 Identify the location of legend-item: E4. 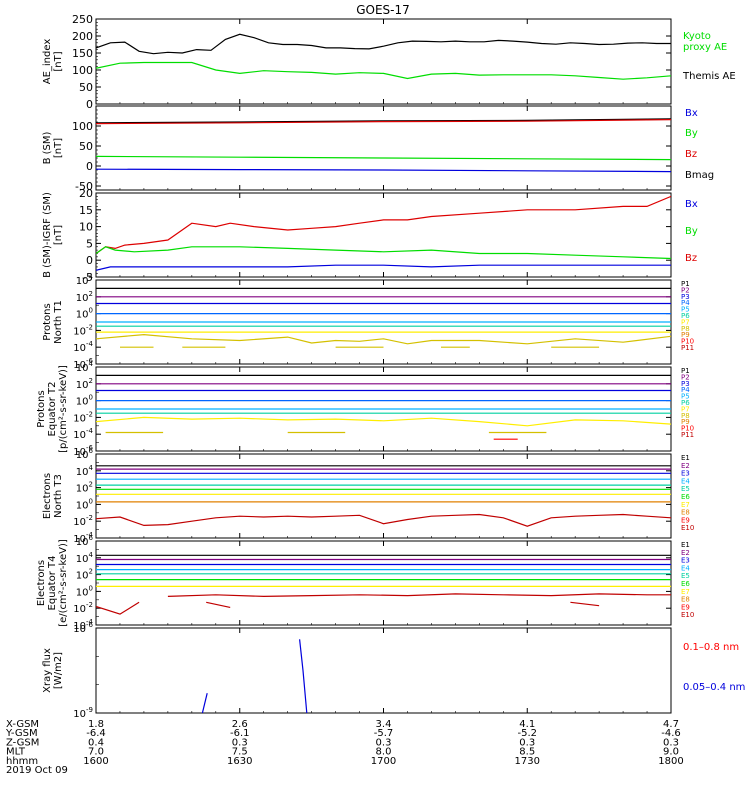
(685, 568).